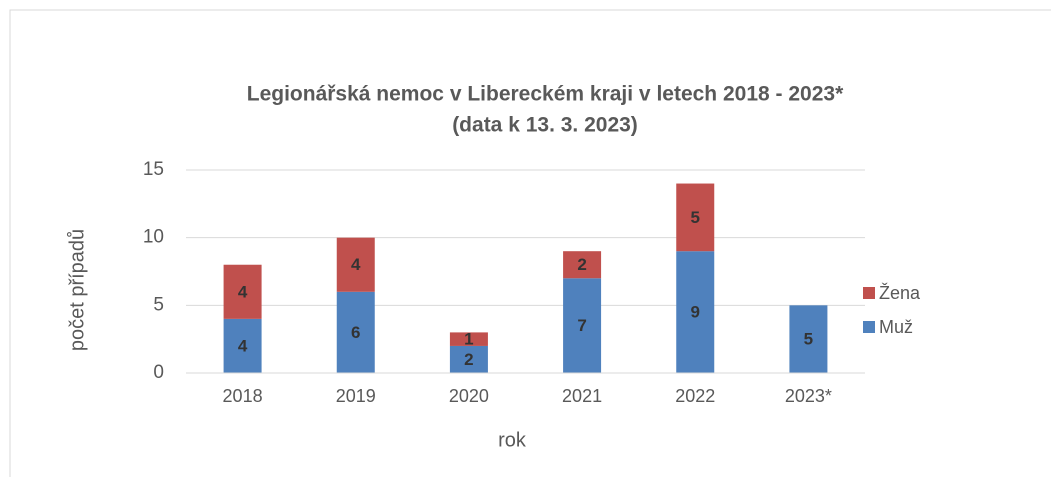 The image size is (1051, 477). I want to click on chart-subtitle: (data k 13. 3. 2023), so click(545, 125).